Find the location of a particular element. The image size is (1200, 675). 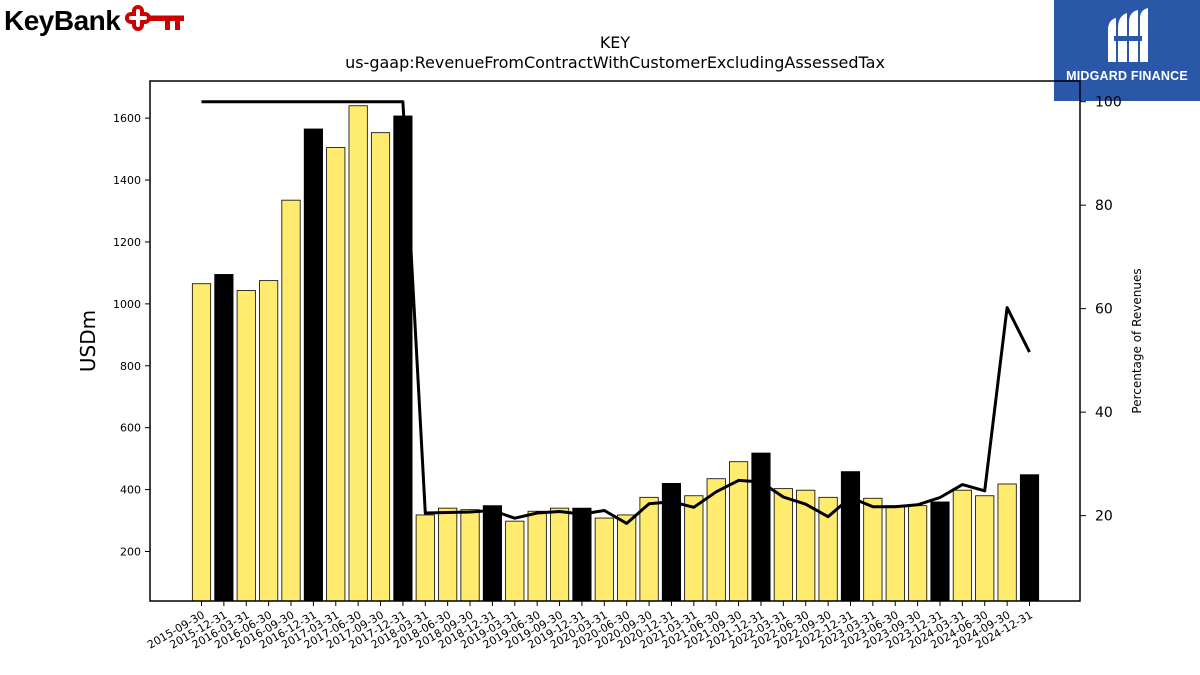

y2-tick-label: 40 is located at coordinates (1104, 413).